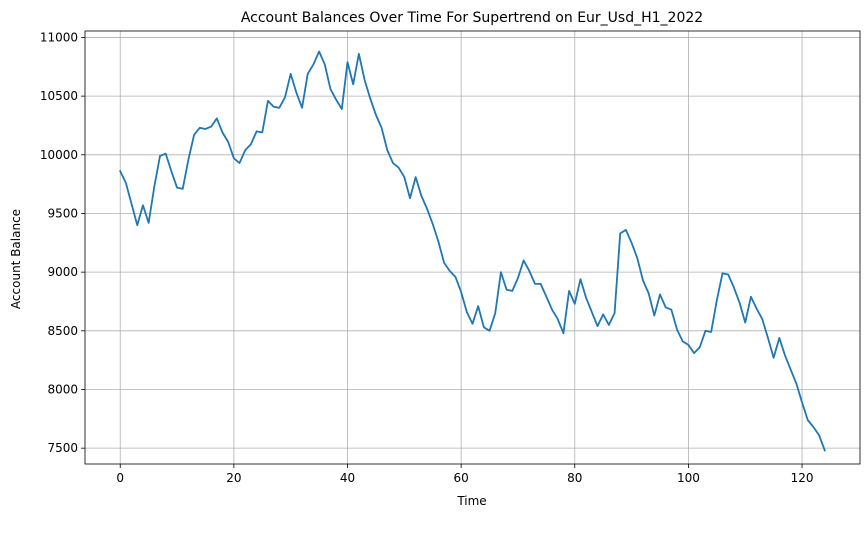 This screenshot has height=545, width=868. What do you see at coordinates (59, 37) in the screenshot?
I see `y-tick-label: 11000` at bounding box center [59, 37].